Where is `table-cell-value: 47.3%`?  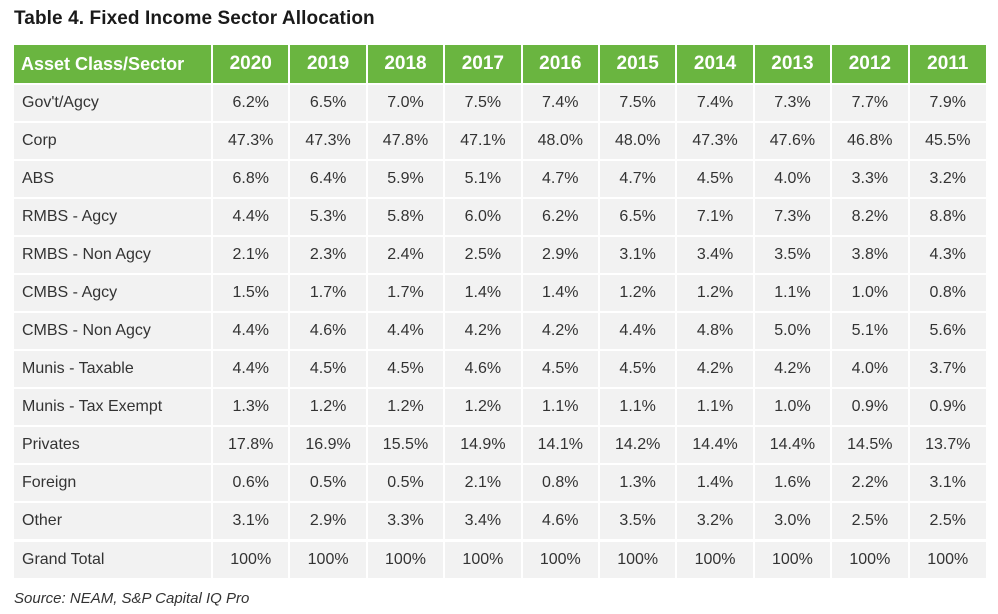
table-cell-value: 47.3% is located at coordinates (328, 140).